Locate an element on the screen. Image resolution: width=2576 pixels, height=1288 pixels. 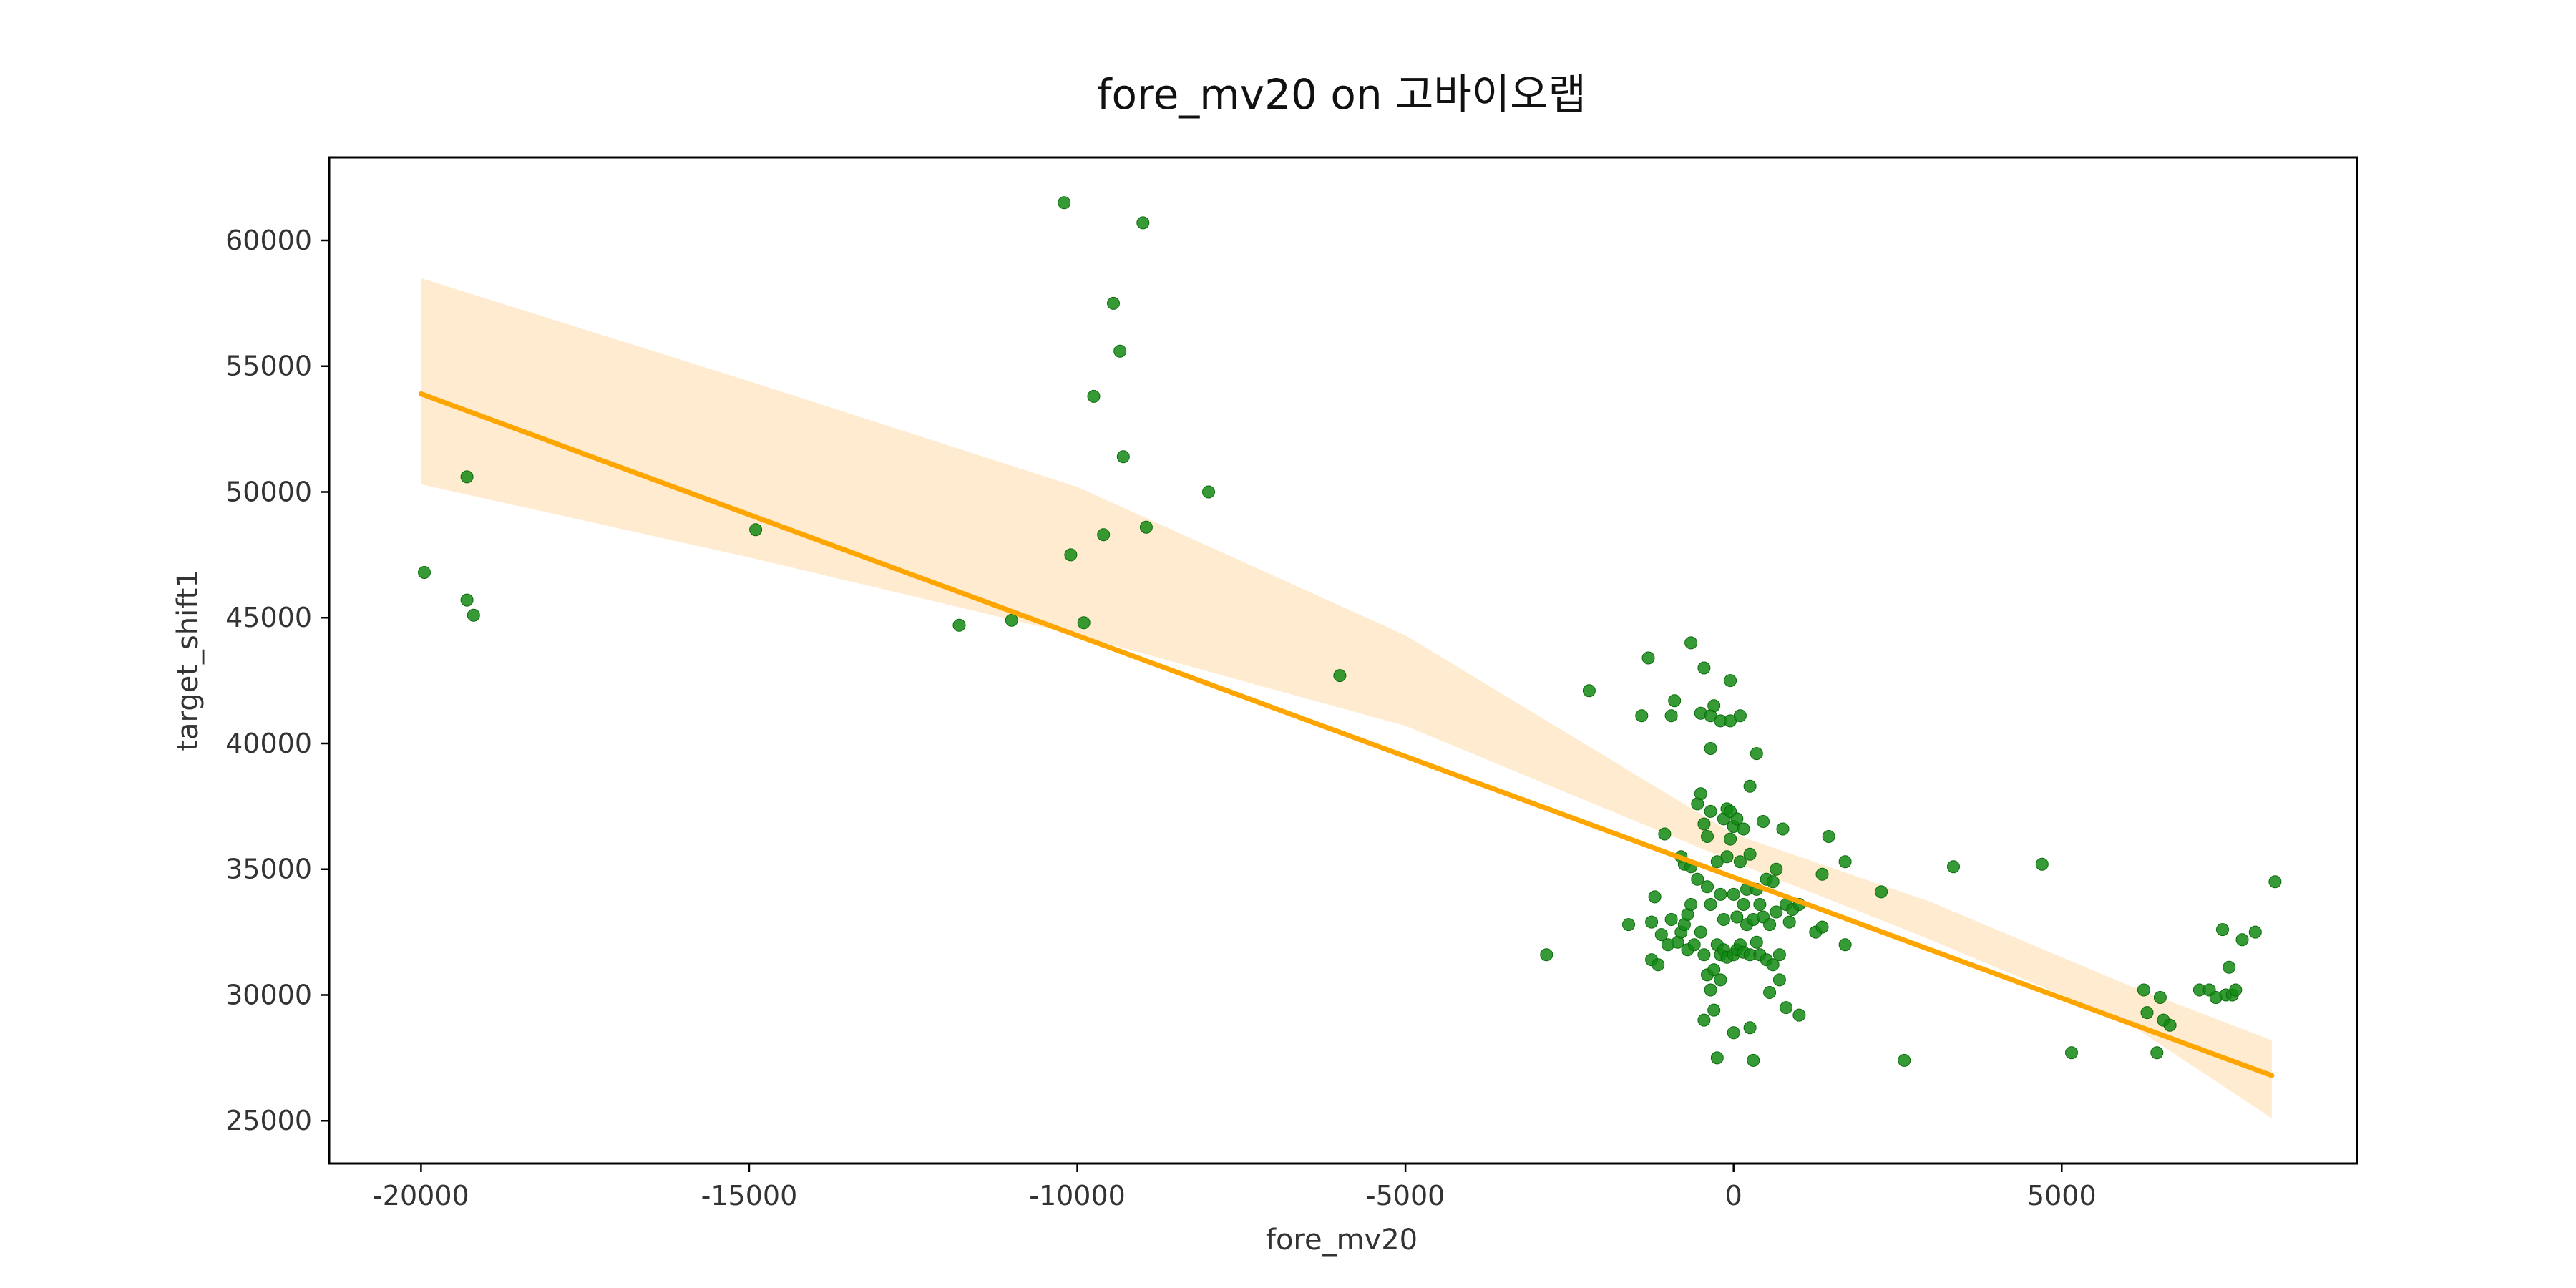
y-axis-label: target_shift1 is located at coordinates (188, 660).